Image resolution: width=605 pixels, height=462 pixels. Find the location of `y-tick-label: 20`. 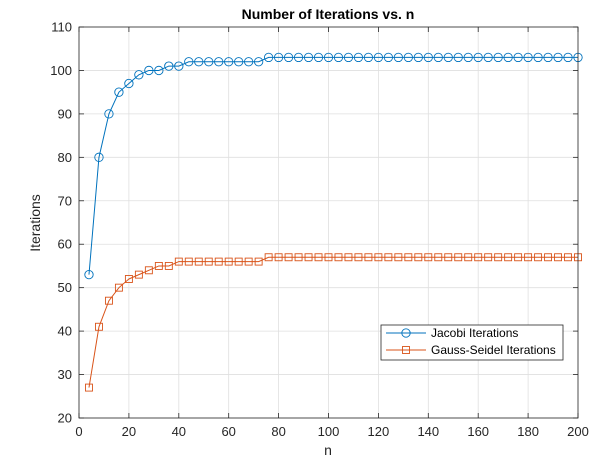

y-tick-label: 20 is located at coordinates (65, 418).